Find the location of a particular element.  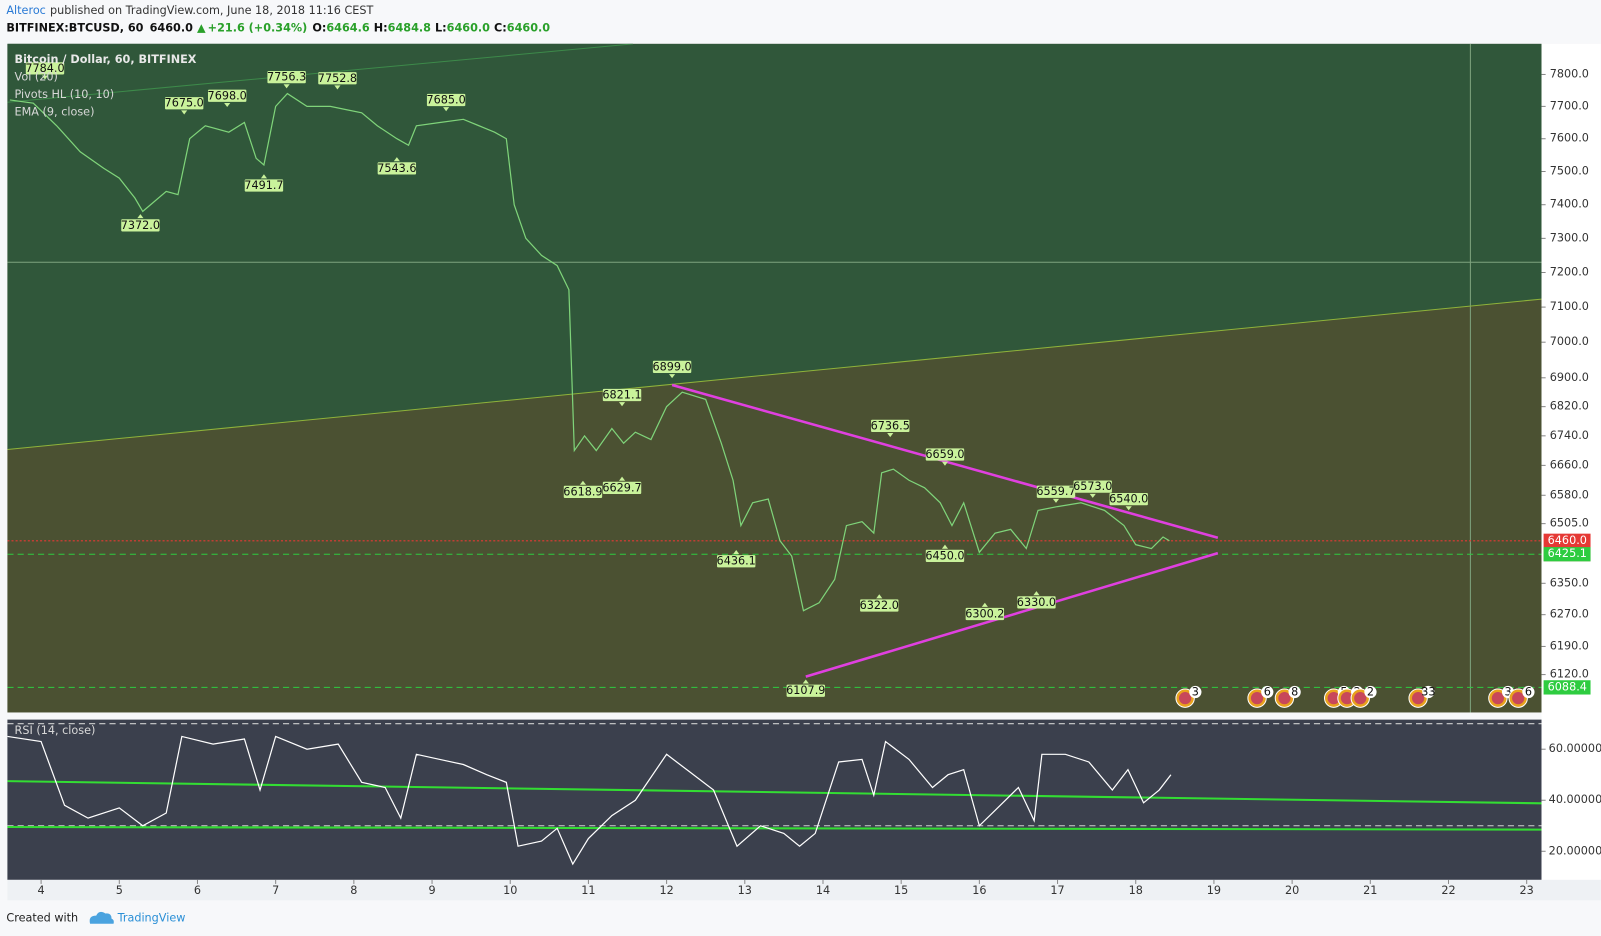

pivot-label: 7685.0 is located at coordinates (445, 99).